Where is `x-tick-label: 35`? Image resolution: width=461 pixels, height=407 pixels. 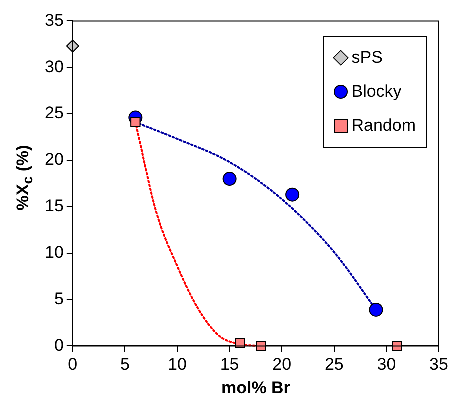
x-tick-label: 35 is located at coordinates (439, 364).